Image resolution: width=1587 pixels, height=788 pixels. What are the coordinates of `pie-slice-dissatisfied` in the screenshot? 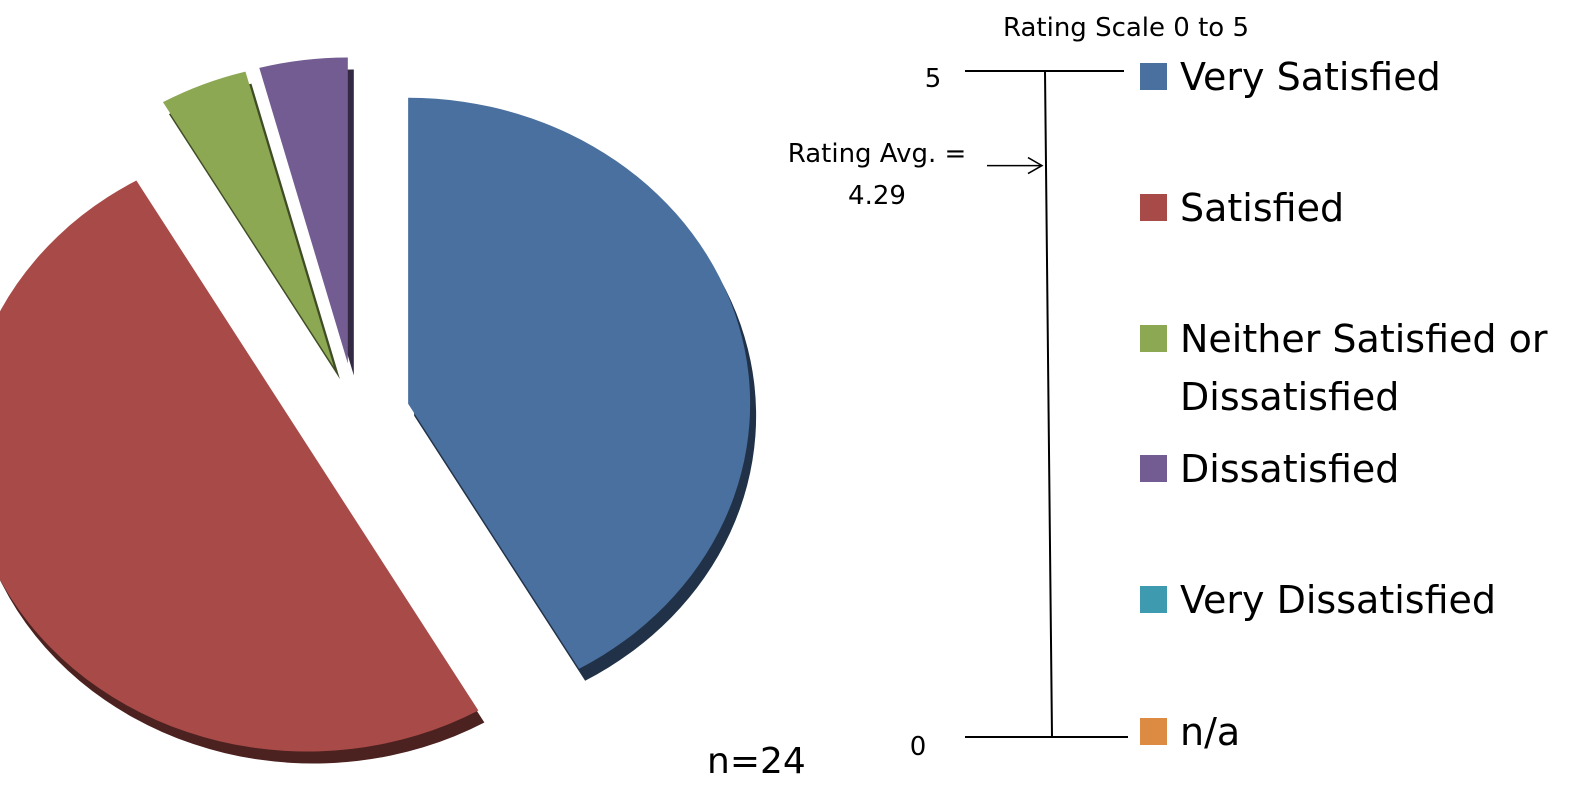 It's located at (306, 216).